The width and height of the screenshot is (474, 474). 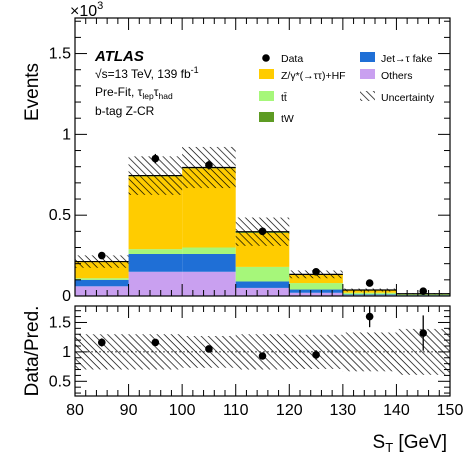 I want to click on legend-uncertainty-label: Uncertainty, so click(x=408, y=98).